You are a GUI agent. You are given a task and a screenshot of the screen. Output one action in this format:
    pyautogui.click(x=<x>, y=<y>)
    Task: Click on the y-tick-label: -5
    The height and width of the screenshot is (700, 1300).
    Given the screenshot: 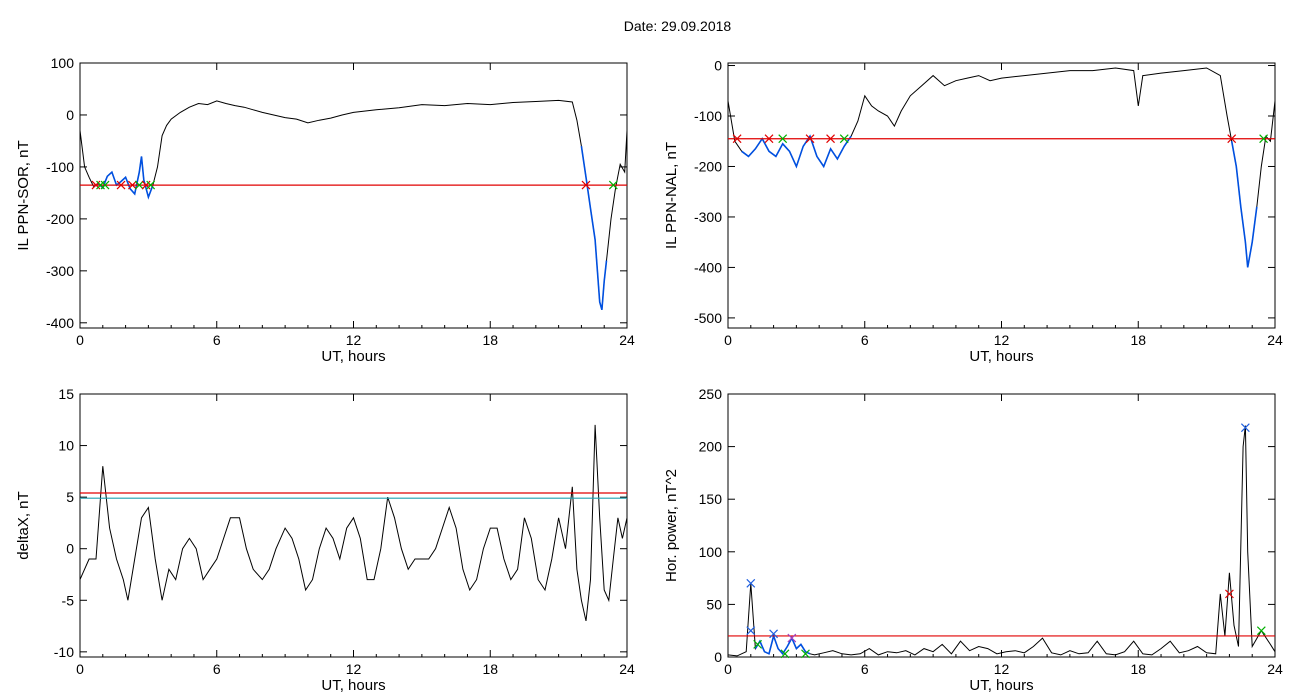 What is the action you would take?
    pyautogui.click(x=68, y=600)
    